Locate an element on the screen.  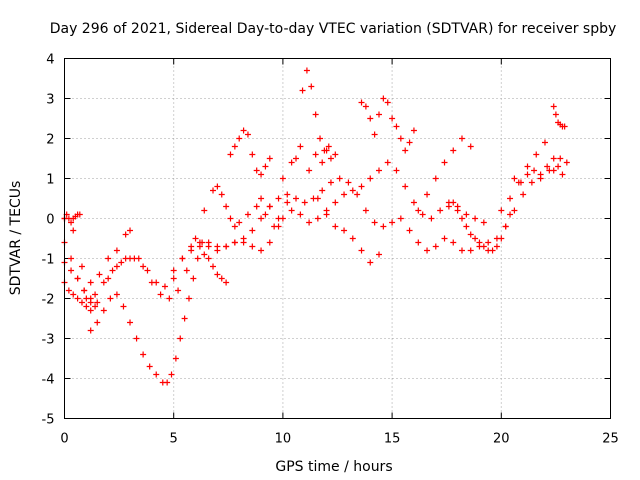
y-tick-label: -4 is located at coordinates (48, 380).